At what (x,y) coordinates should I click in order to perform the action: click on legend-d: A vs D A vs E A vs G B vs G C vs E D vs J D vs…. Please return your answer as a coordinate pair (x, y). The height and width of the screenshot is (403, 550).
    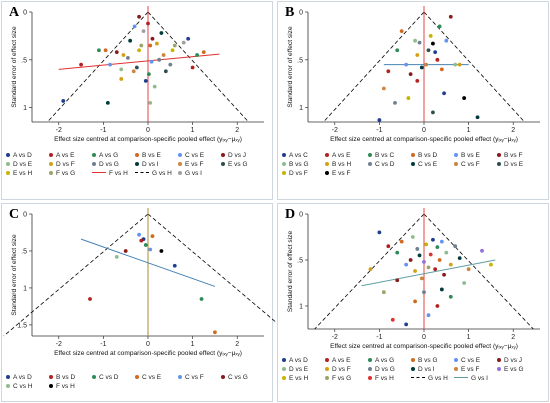
    Looking at the image, I should click on (414, 379).